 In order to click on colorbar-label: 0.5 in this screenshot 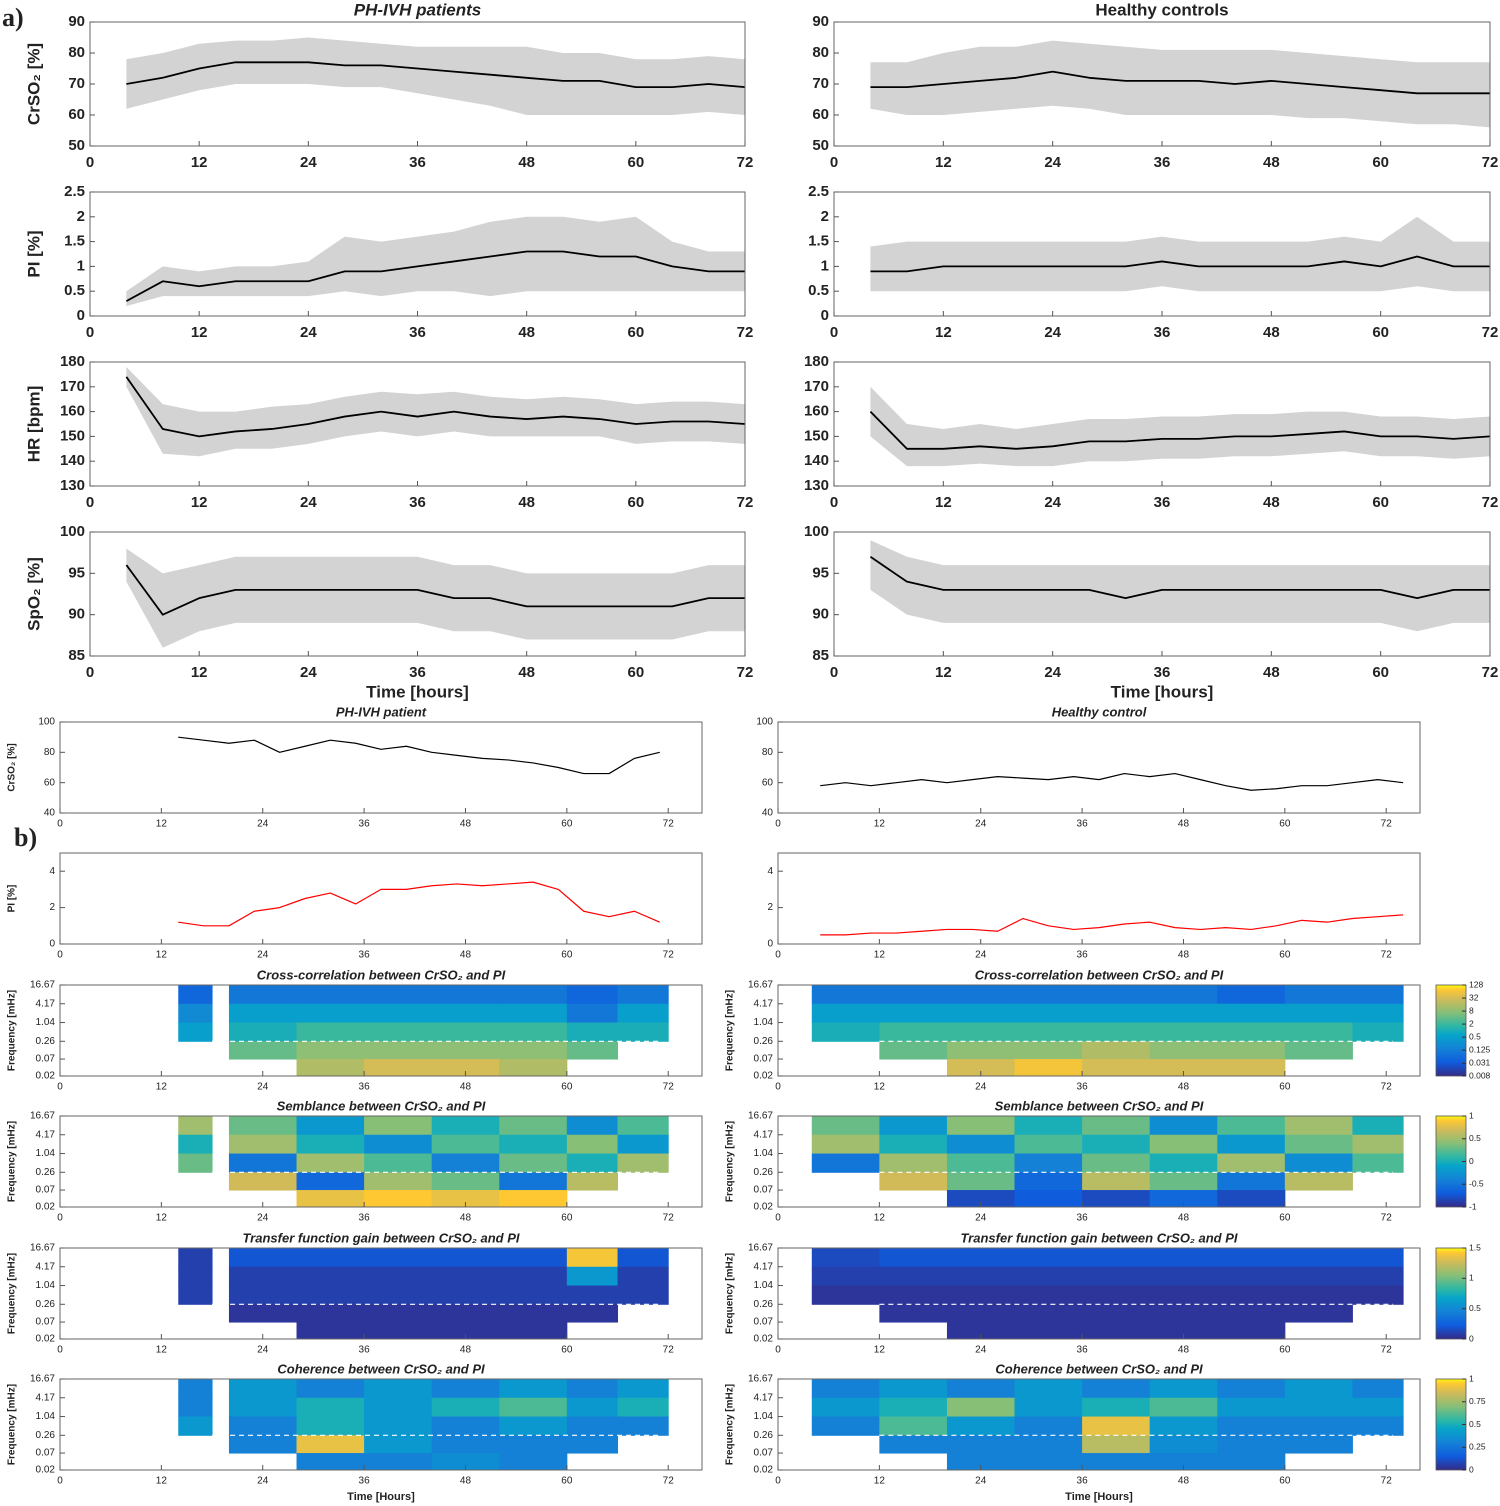, I will do `click(1475, 1424)`.